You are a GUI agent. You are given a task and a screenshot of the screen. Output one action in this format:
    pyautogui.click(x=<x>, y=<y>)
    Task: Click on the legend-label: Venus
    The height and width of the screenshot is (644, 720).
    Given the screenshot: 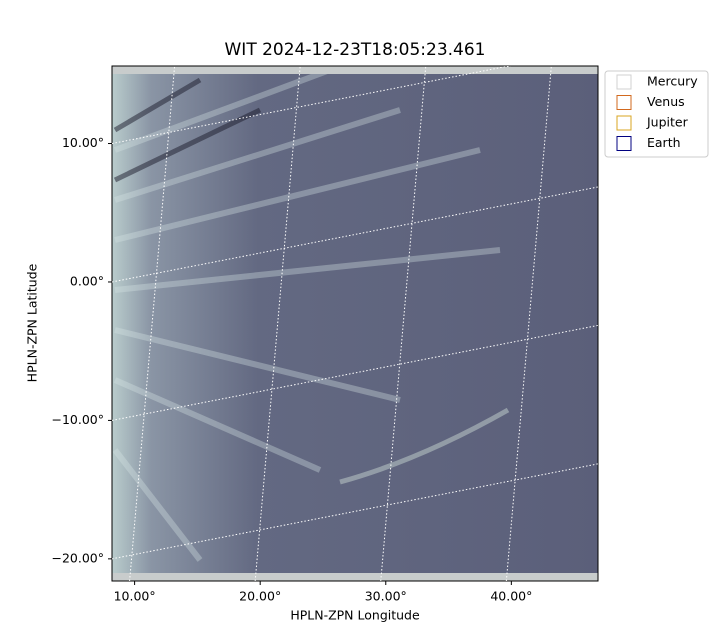 What is the action you would take?
    pyautogui.click(x=666, y=101)
    